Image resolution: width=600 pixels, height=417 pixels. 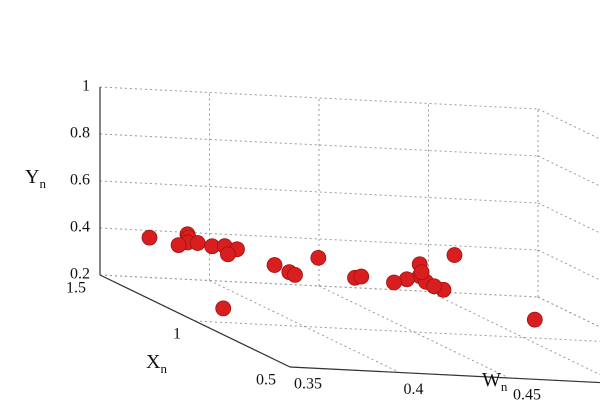 I want to click on x-axis-label: Xn, so click(x=156, y=363).